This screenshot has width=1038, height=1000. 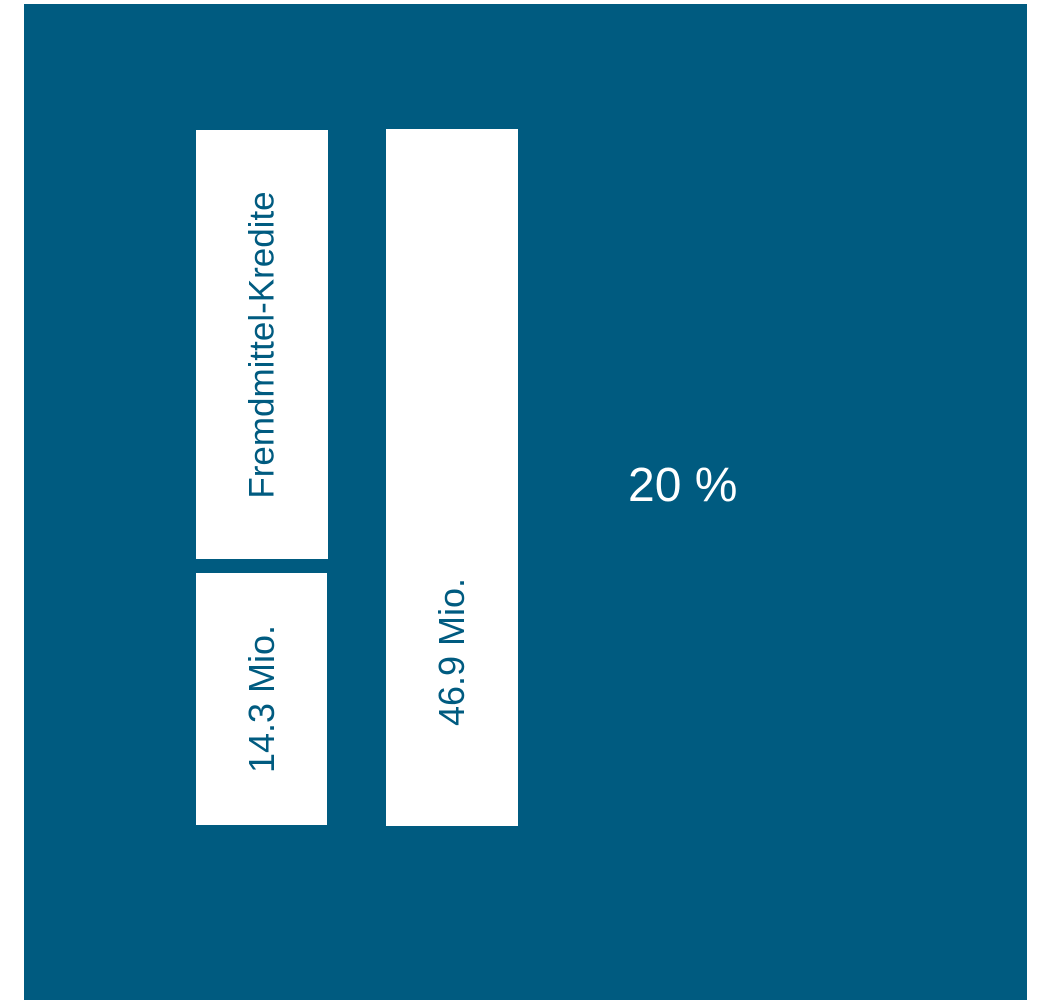 I want to click on category-label: Fremdmittel-Kredite, so click(x=262, y=344).